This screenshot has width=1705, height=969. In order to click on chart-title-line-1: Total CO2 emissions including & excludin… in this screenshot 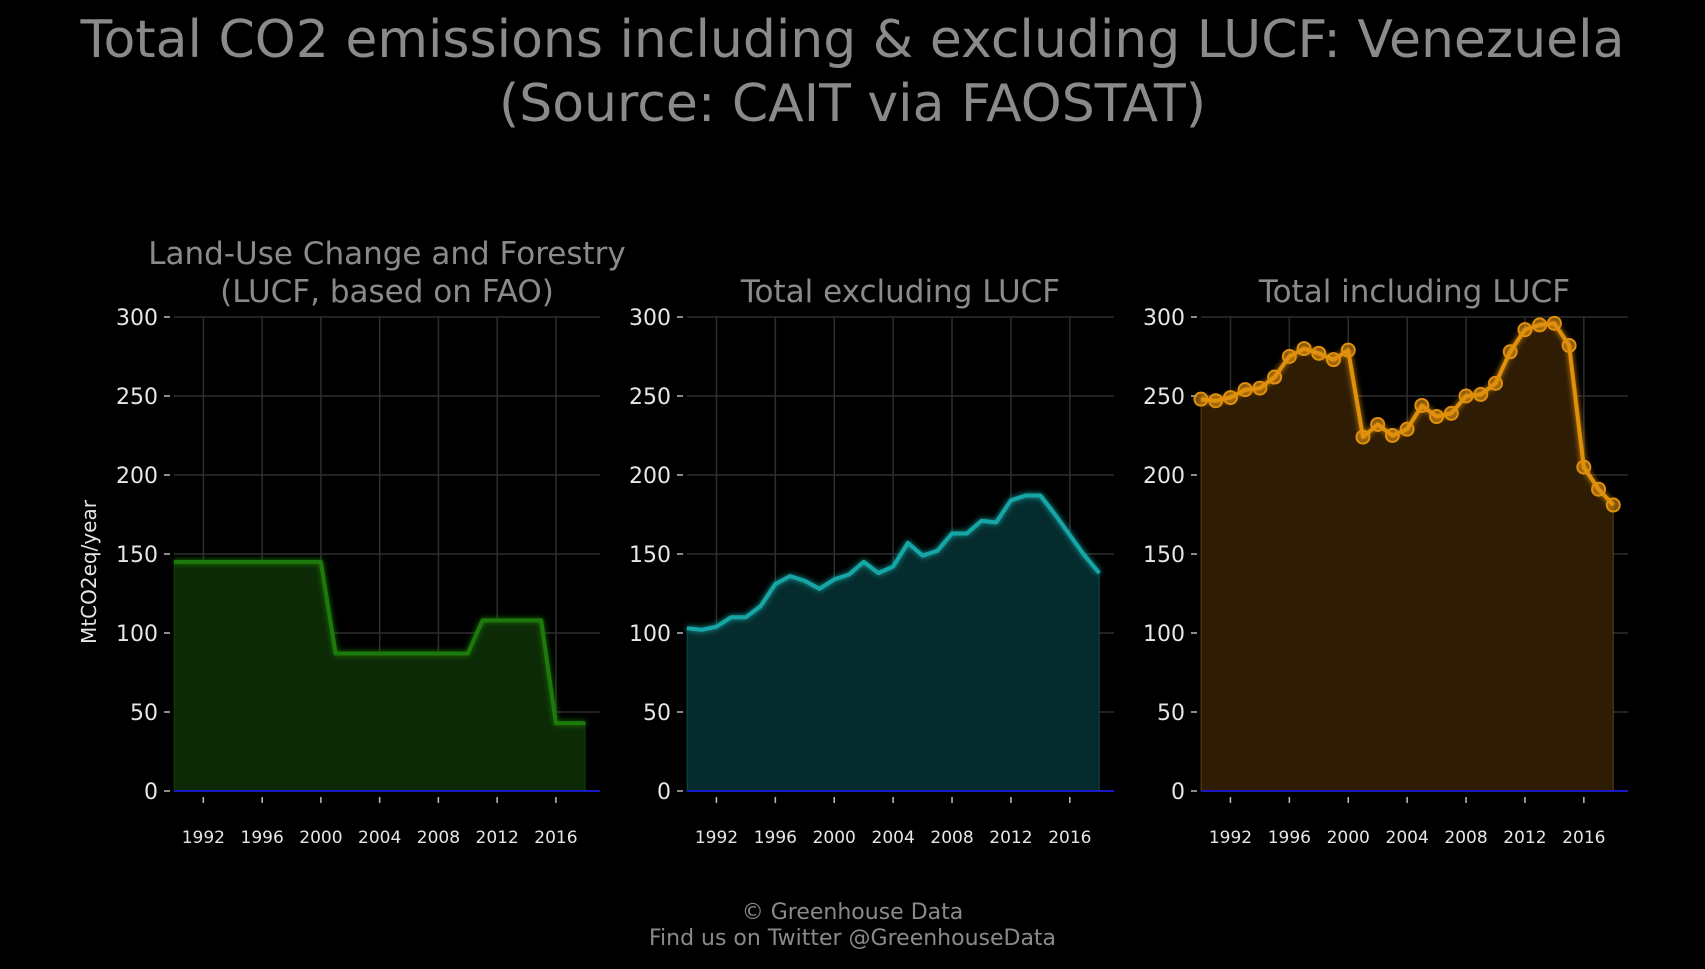, I will do `click(852, 40)`.